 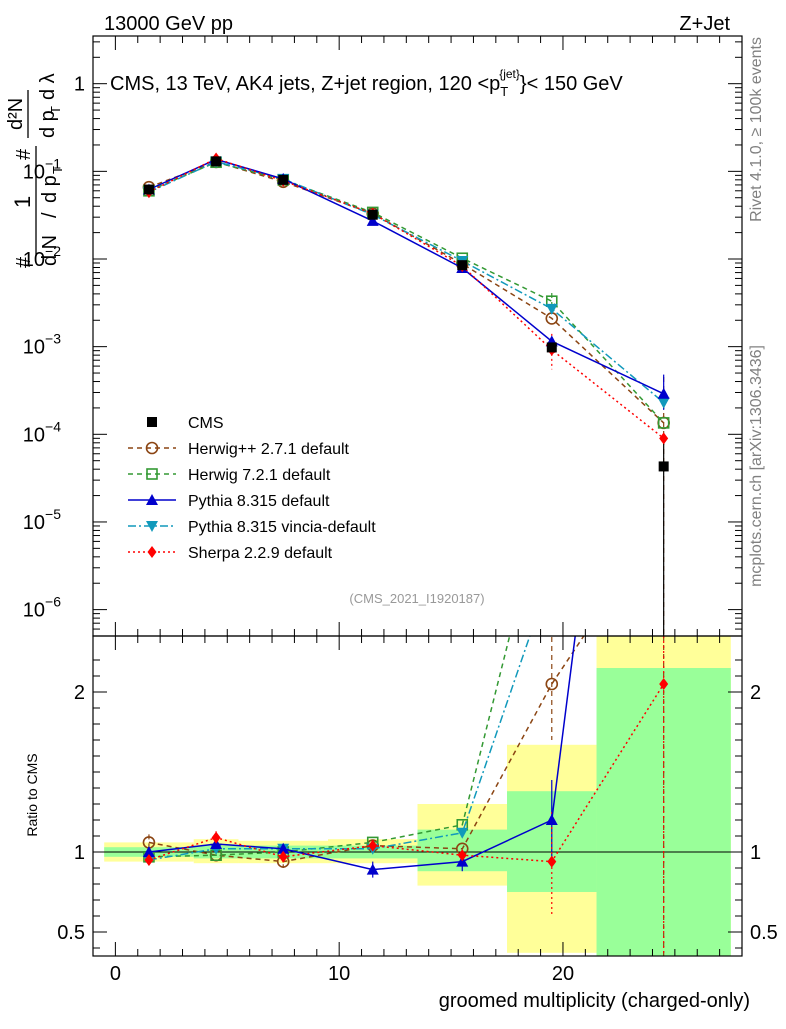 What do you see at coordinates (206, 423) in the screenshot?
I see `legend-label-CMS: CMS` at bounding box center [206, 423].